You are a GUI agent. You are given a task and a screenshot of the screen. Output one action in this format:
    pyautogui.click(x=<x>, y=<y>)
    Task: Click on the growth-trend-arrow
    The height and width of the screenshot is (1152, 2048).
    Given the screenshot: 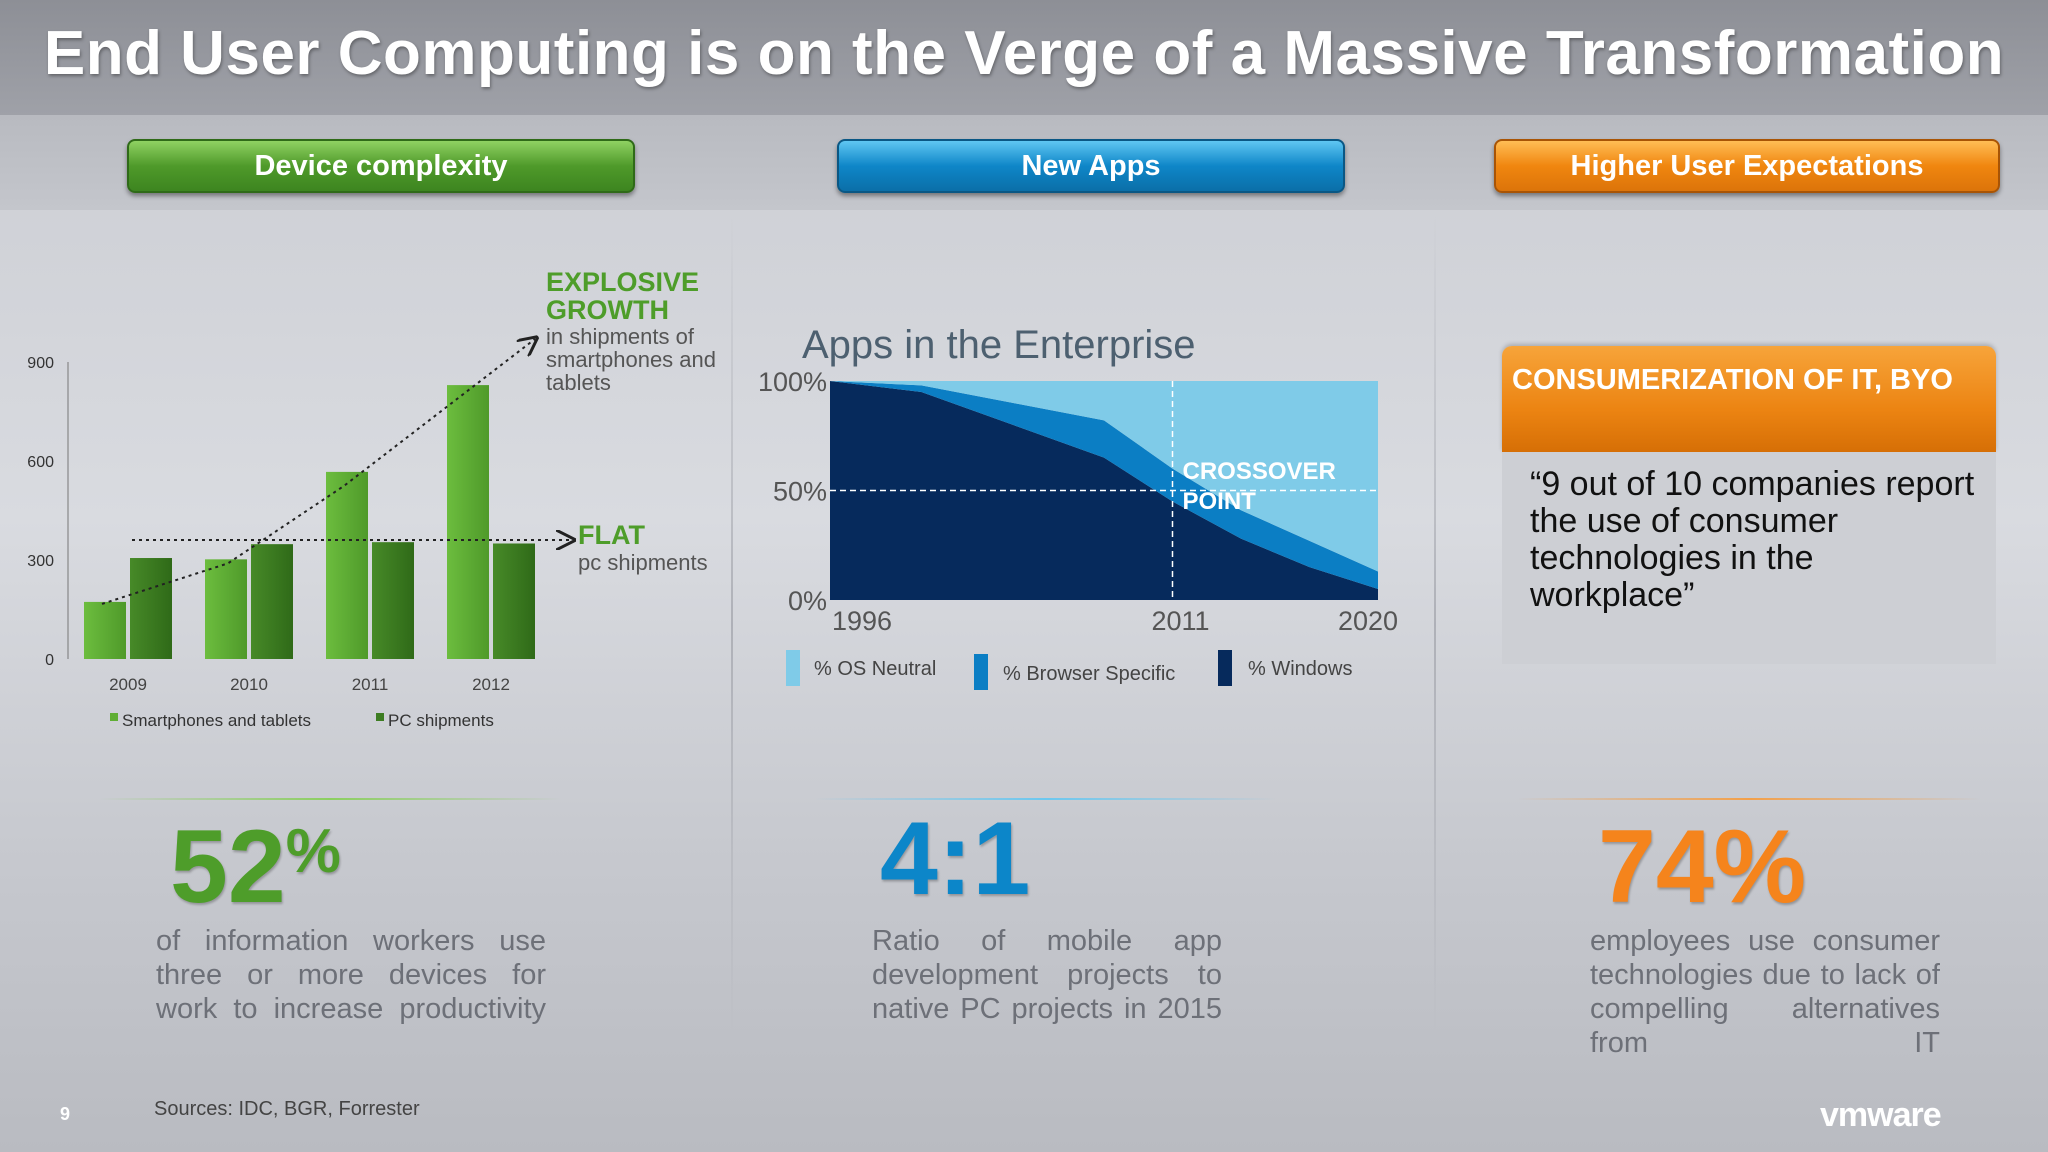 What is the action you would take?
    pyautogui.click(x=318, y=472)
    